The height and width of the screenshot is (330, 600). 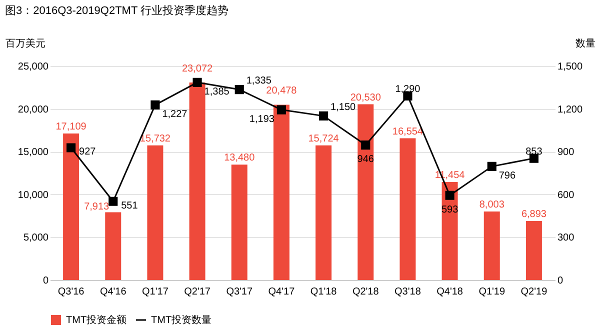 I want to click on data-label: 796, so click(x=507, y=176).